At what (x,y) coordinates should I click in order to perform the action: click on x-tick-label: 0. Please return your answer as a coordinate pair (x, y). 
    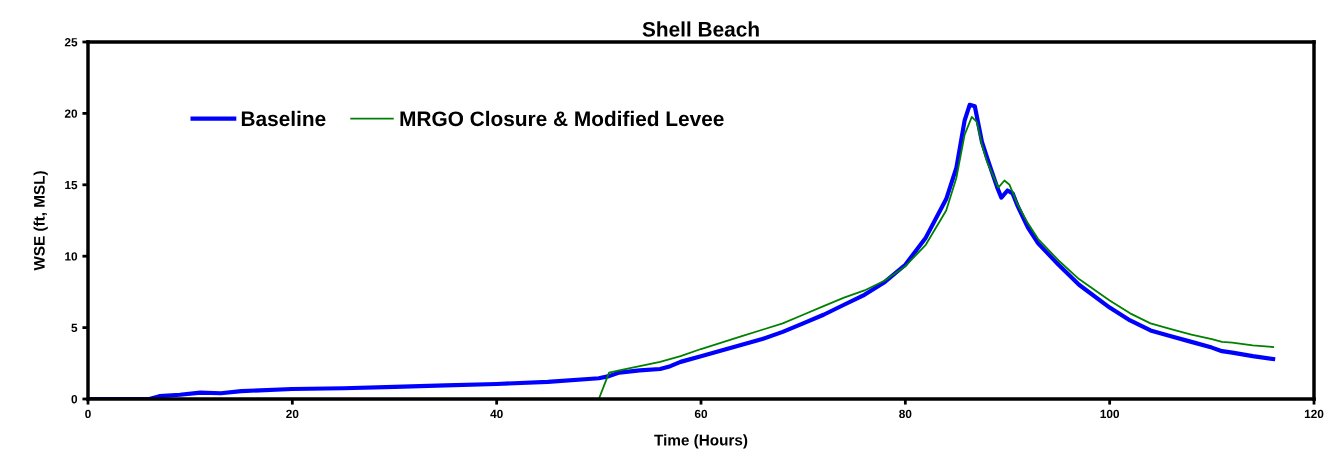
    Looking at the image, I should click on (88, 414).